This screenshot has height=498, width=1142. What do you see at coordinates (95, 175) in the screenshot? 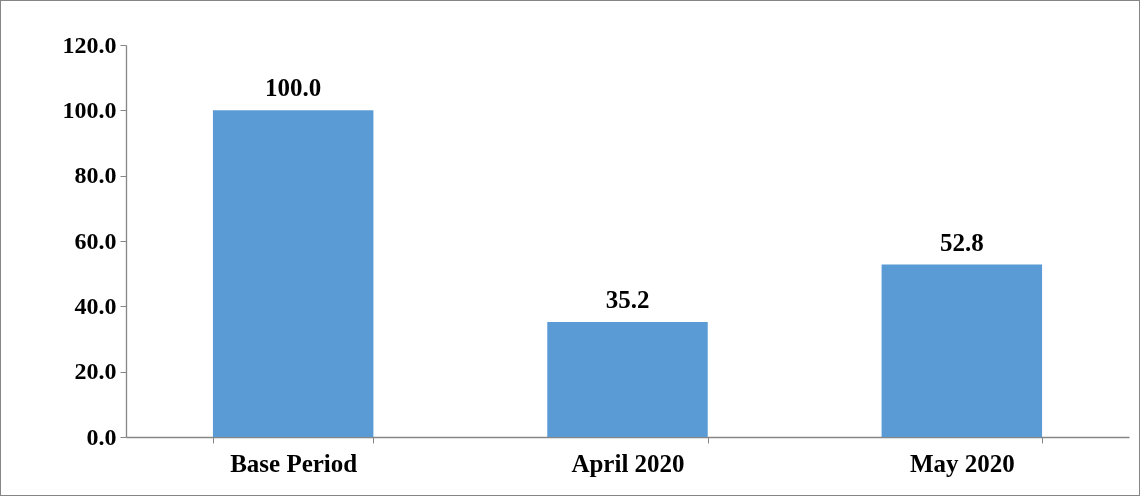
I see `y-tick-label: 80.0` at bounding box center [95, 175].